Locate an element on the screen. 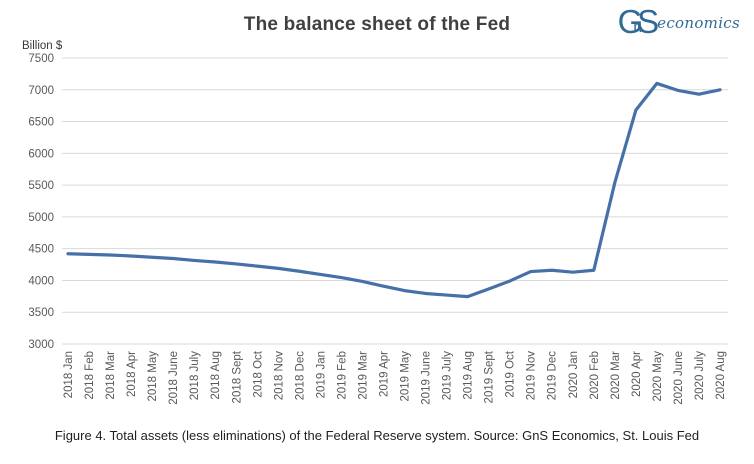 The width and height of the screenshot is (754, 464). x-tick-label: 2018 May is located at coordinates (153, 376).